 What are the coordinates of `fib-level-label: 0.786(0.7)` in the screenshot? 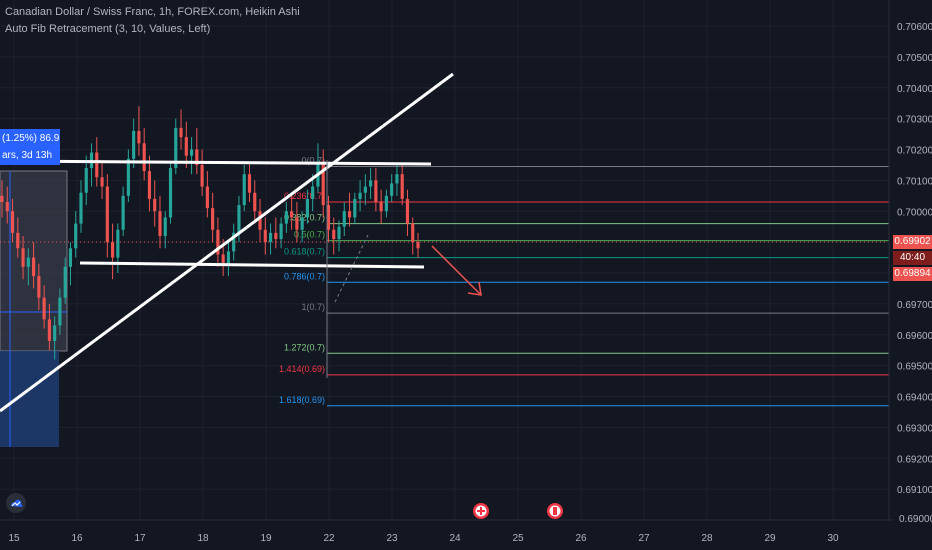 It's located at (304, 276).